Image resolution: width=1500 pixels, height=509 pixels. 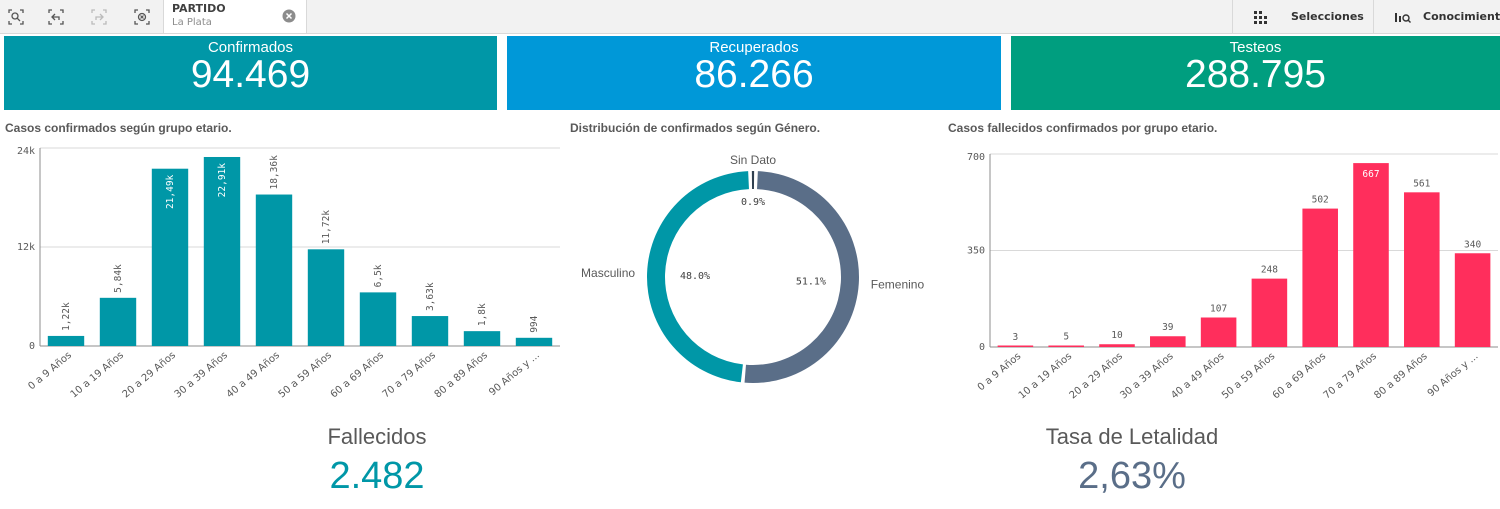 I want to click on y-tick-label: 700, so click(x=976, y=157).